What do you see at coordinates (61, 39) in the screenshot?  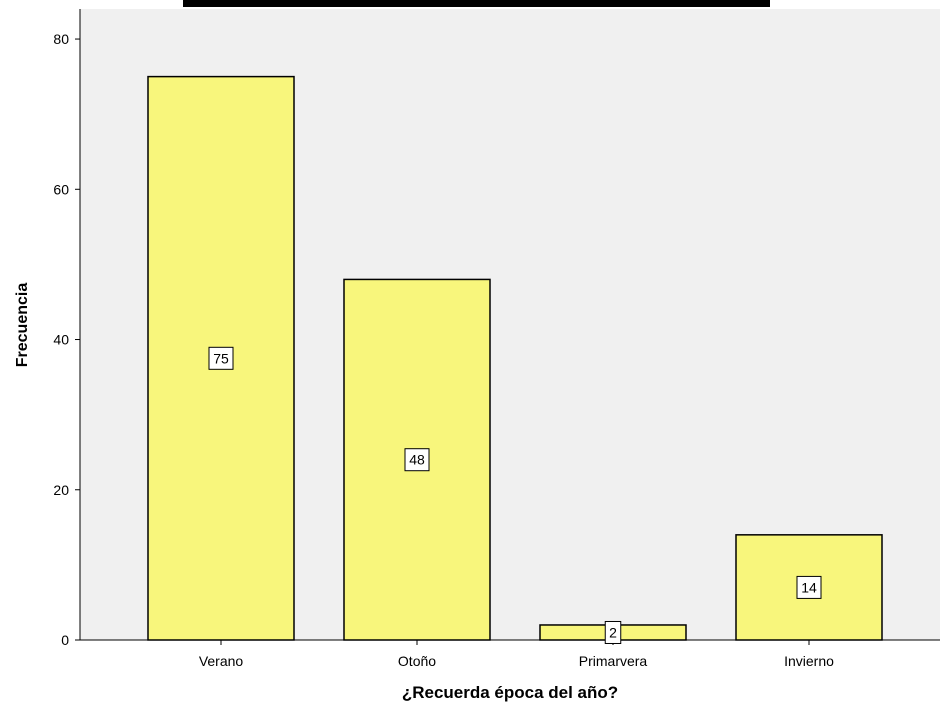 I see `y-tick-label-4: 80` at bounding box center [61, 39].